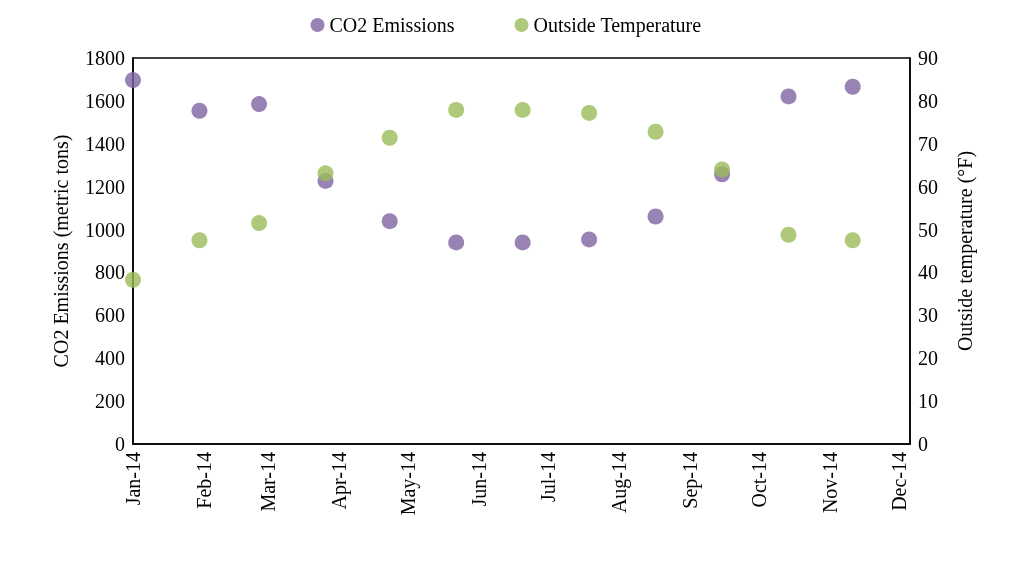 This screenshot has height=561, width=1012. What do you see at coordinates (133, 479) in the screenshot?
I see `x-tick-label: Jan-14` at bounding box center [133, 479].